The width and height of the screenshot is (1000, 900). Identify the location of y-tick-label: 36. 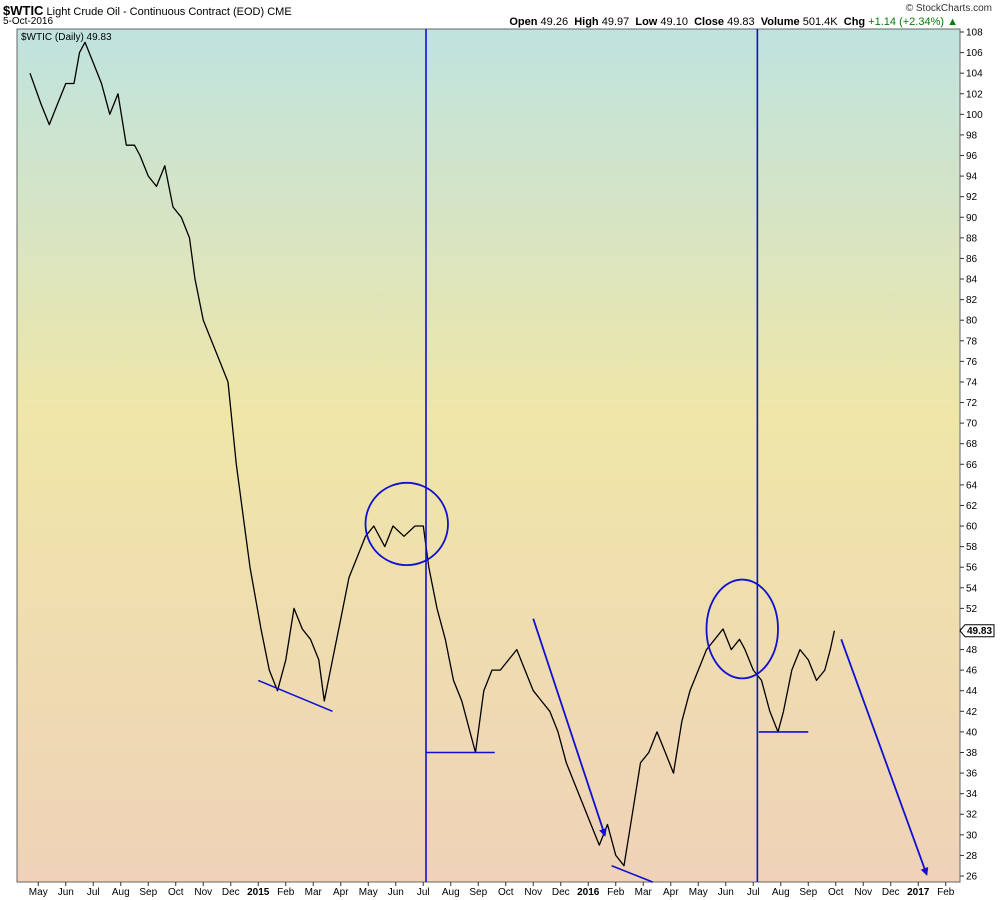
(972, 774).